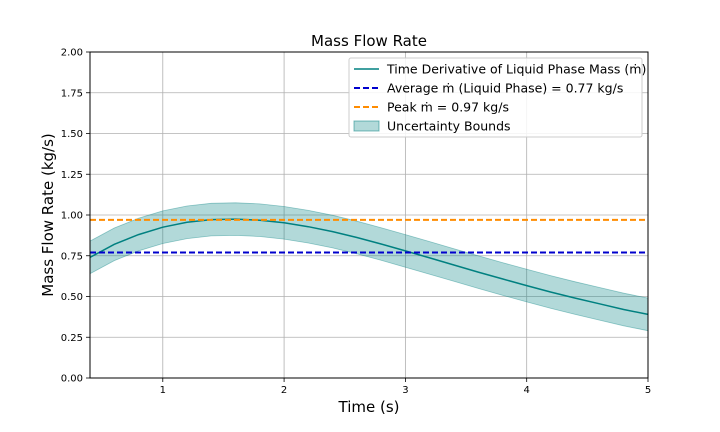 The width and height of the screenshot is (720, 432). What do you see at coordinates (448, 107) in the screenshot?
I see `legend-label-peak: Peak ṁ = 0.97 kg/s` at bounding box center [448, 107].